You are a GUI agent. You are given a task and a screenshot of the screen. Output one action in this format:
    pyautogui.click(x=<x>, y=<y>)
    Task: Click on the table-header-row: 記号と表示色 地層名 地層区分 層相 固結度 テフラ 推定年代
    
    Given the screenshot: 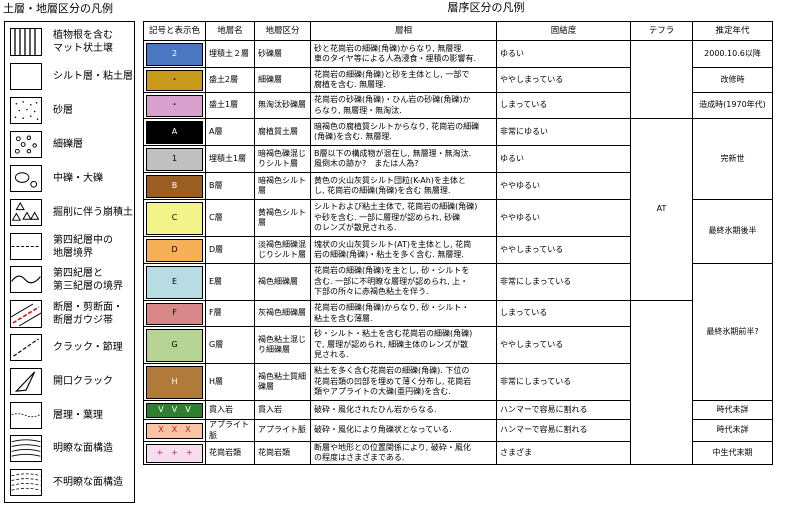 What is the action you would take?
    pyautogui.click(x=458, y=31)
    